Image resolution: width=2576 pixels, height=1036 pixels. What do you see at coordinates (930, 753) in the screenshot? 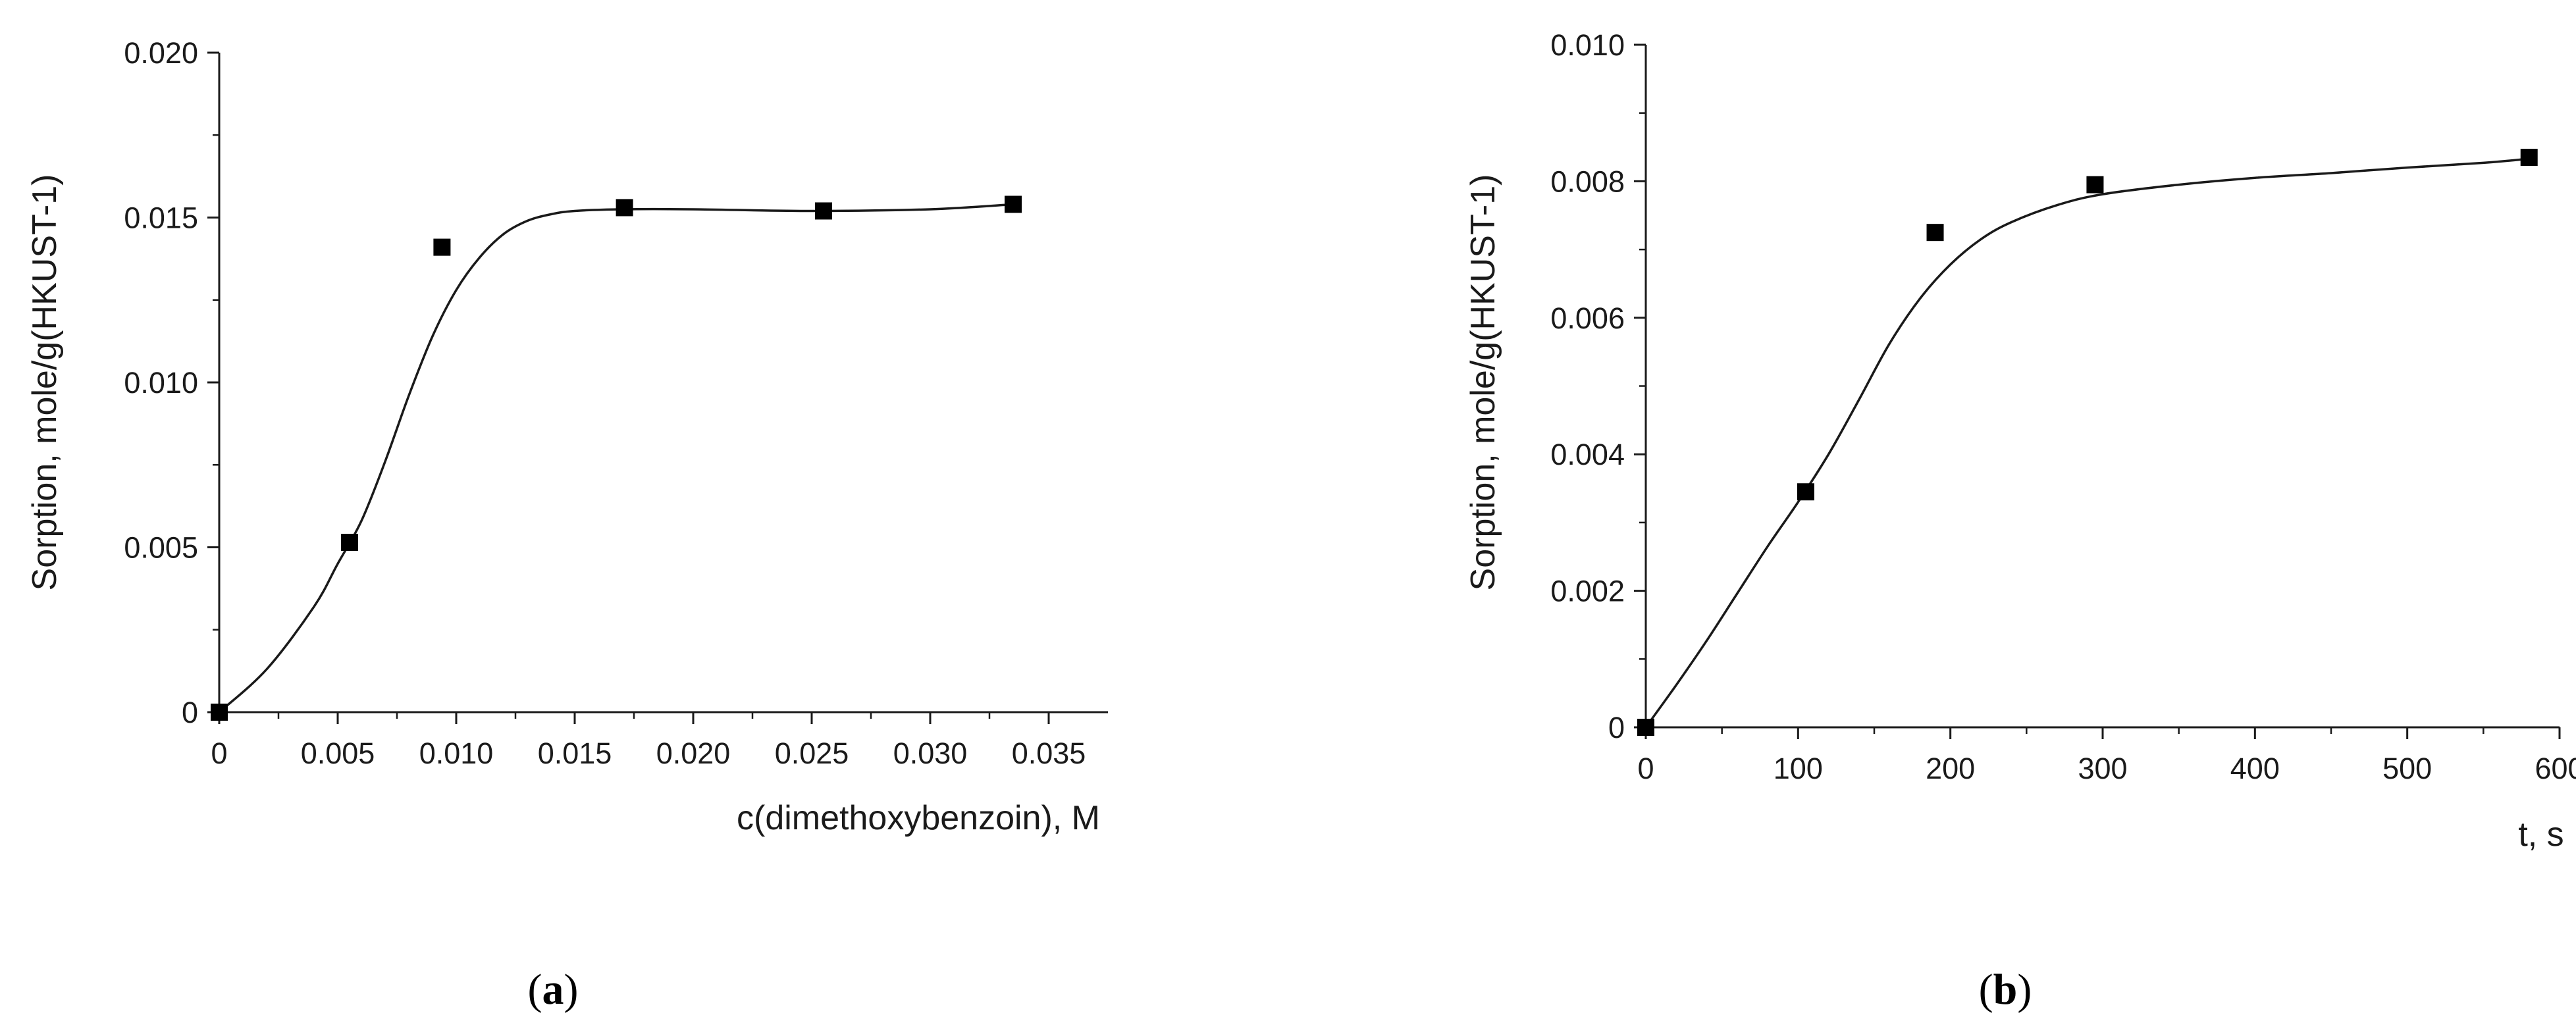
I see `x-tick-label: 0.030` at bounding box center [930, 753].